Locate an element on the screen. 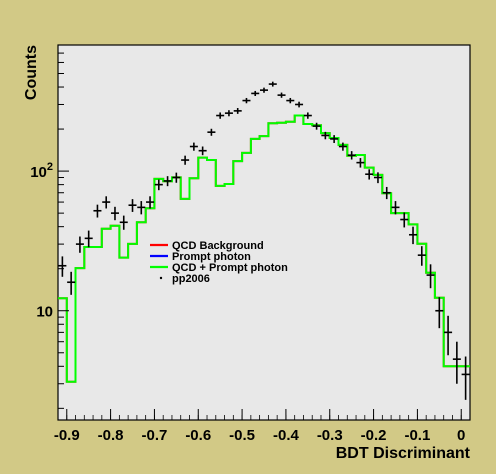 The height and width of the screenshot is (474, 496). x-axis-ticks: -0.9 -0.8 -0.7 -0.6 -0.5 -0.4 -0.3 -0.2 -0.1 0 is located at coordinates (262, 426).